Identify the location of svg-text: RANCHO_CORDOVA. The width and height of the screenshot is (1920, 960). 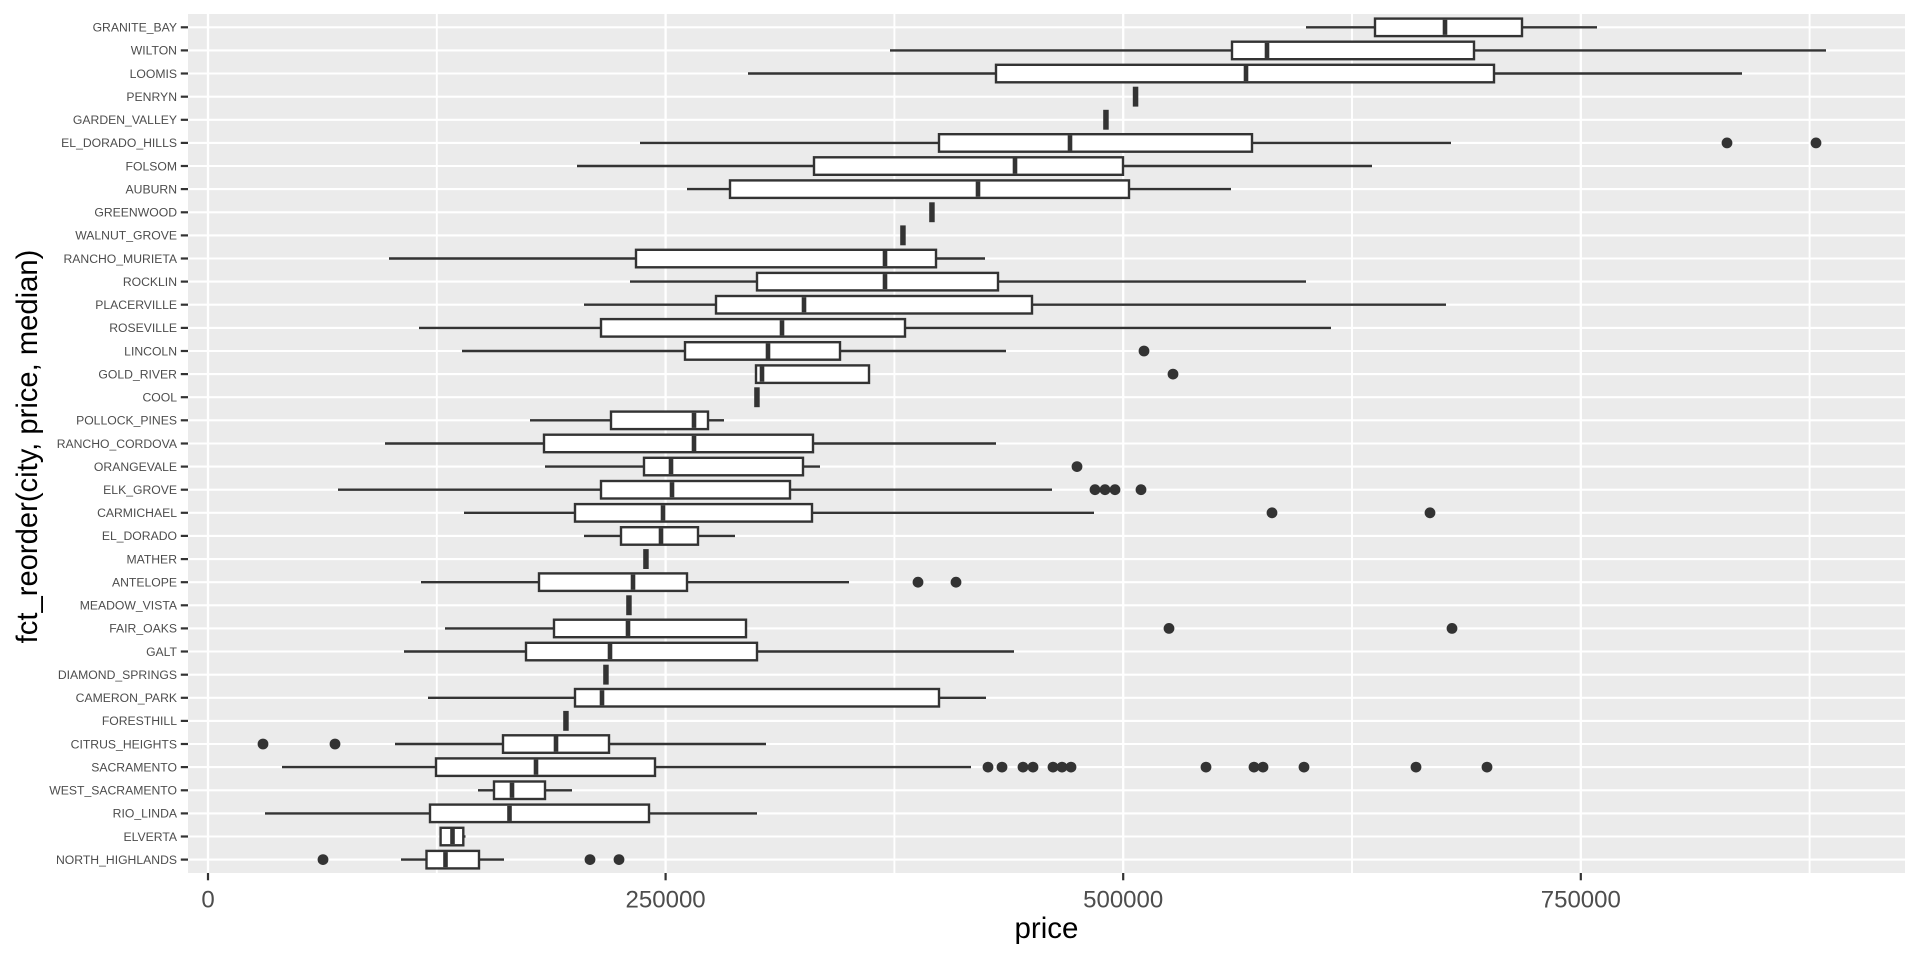
(117, 444).